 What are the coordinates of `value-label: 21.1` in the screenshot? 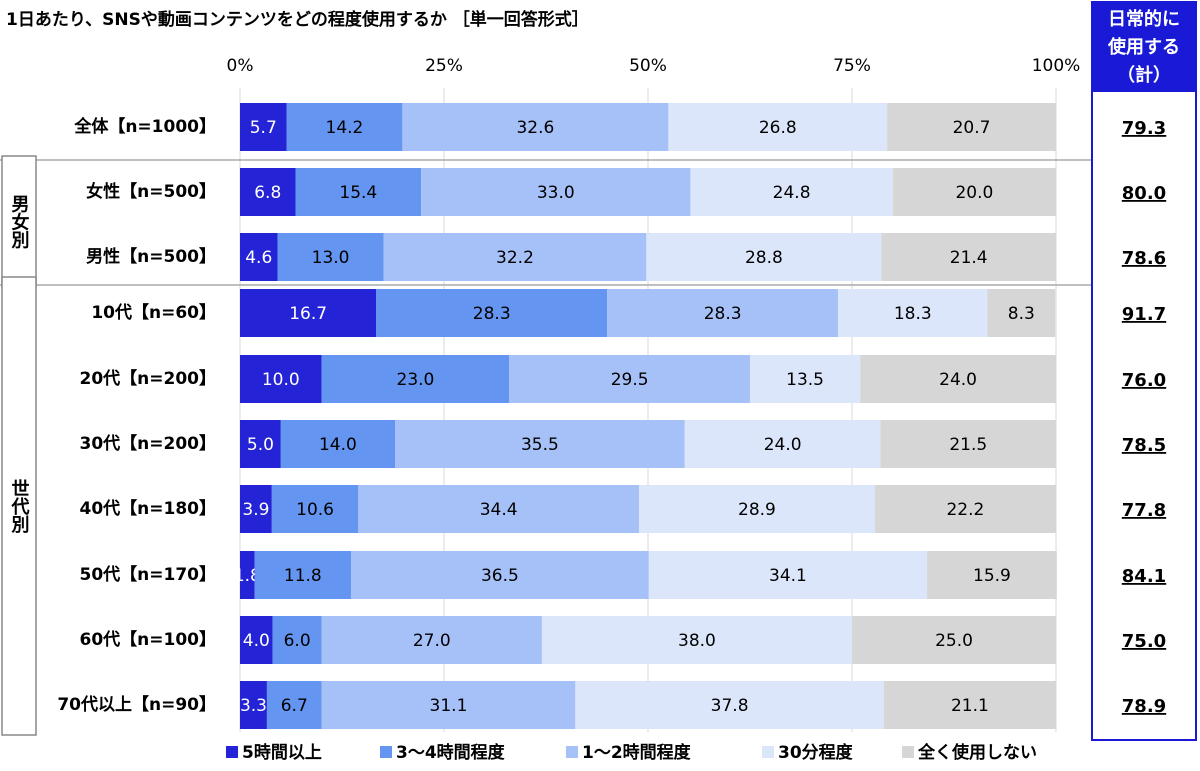 It's located at (970, 706).